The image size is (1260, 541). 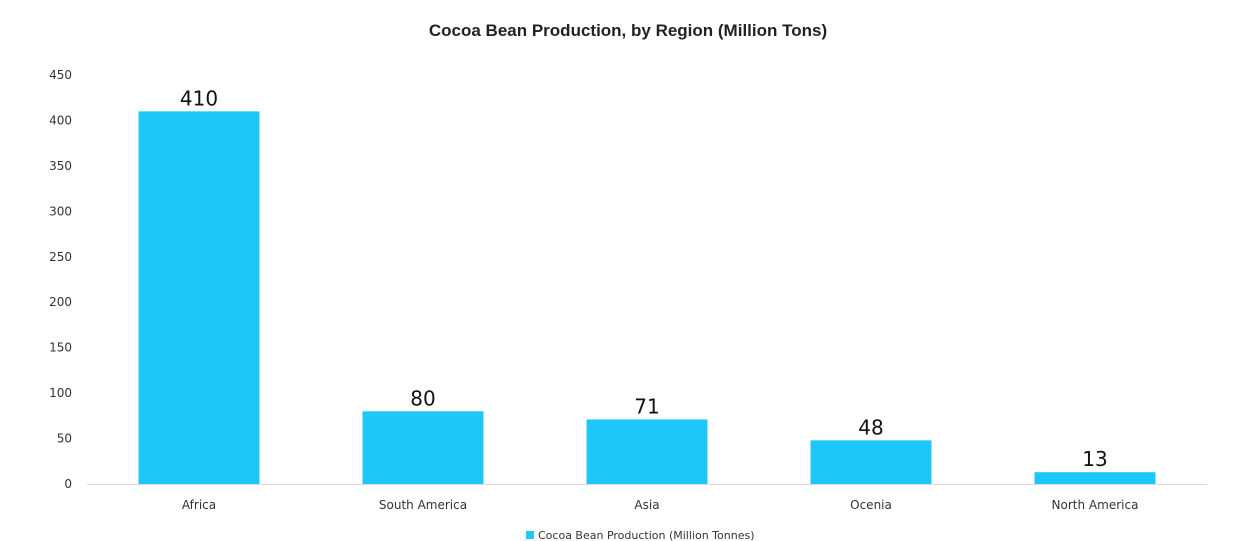 I want to click on y-tick-label: 200, so click(x=60, y=302).